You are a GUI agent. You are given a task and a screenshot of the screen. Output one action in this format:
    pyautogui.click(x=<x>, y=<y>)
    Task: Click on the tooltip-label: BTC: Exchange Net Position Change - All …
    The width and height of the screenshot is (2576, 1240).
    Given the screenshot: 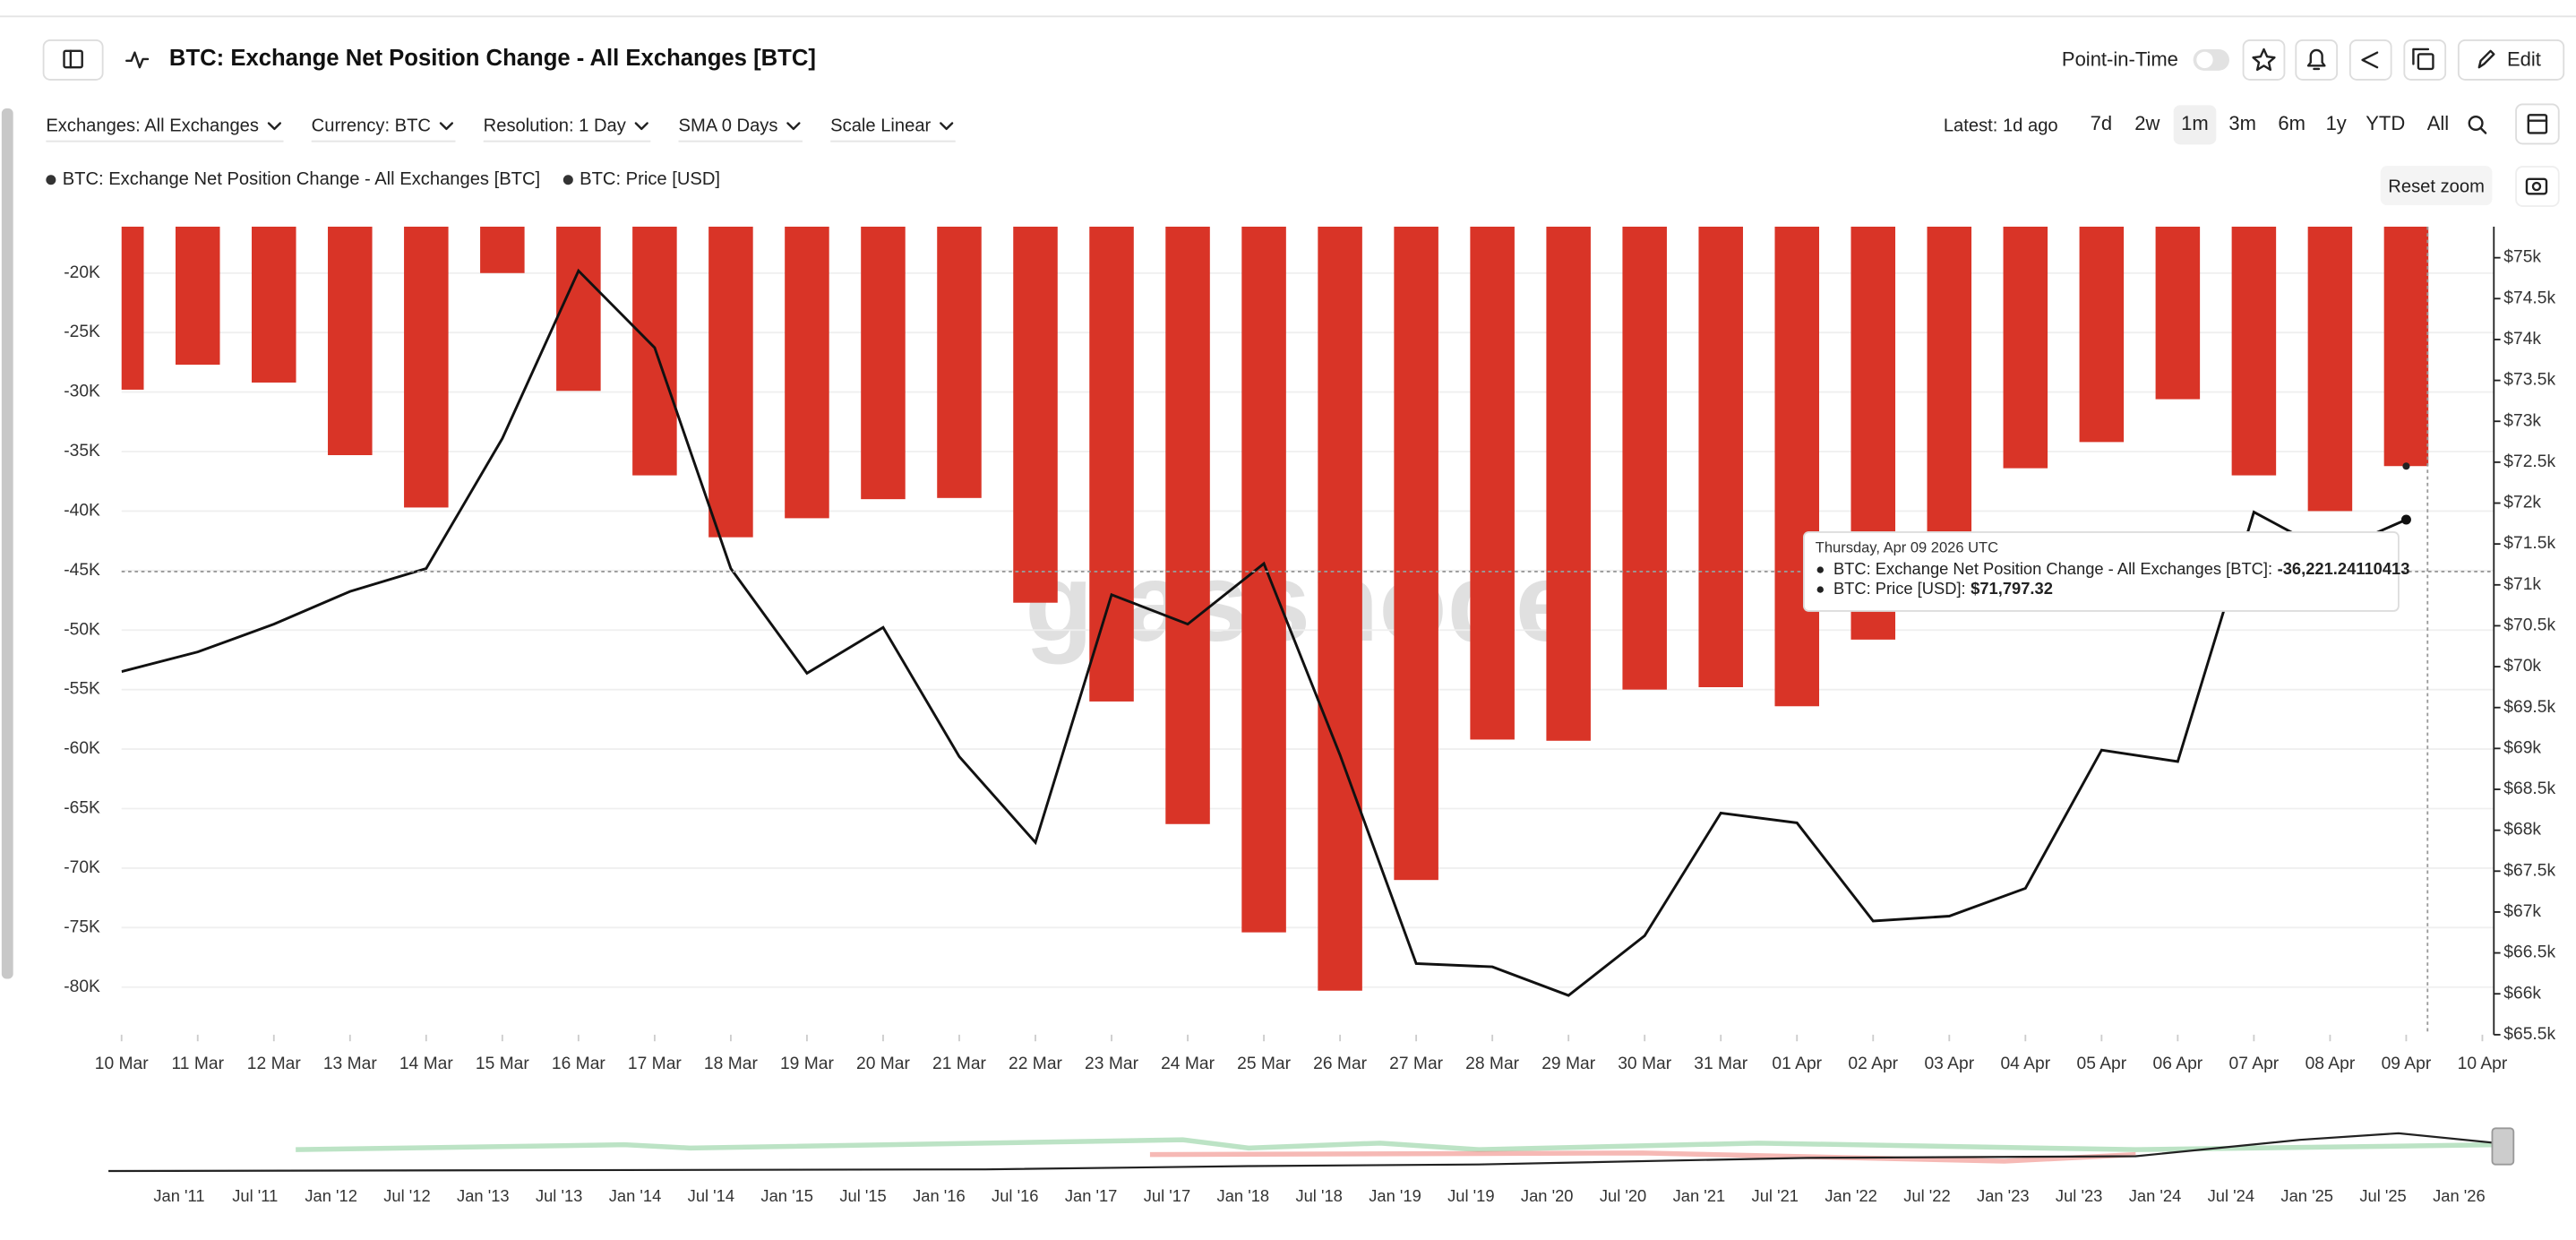 What is the action you would take?
    pyautogui.click(x=2052, y=569)
    